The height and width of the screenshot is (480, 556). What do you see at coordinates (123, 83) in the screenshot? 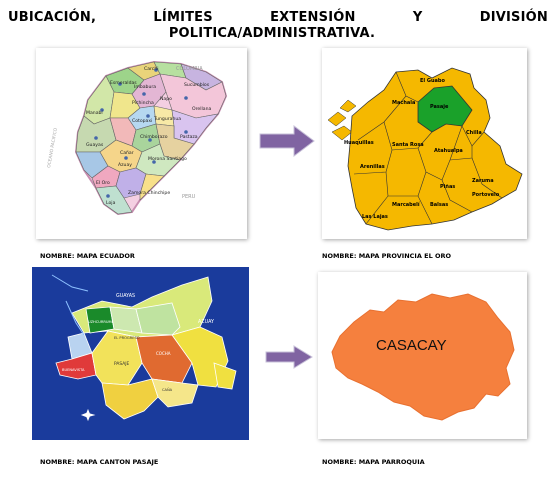
I see `province-label: Esmeraldas` at bounding box center [123, 83].